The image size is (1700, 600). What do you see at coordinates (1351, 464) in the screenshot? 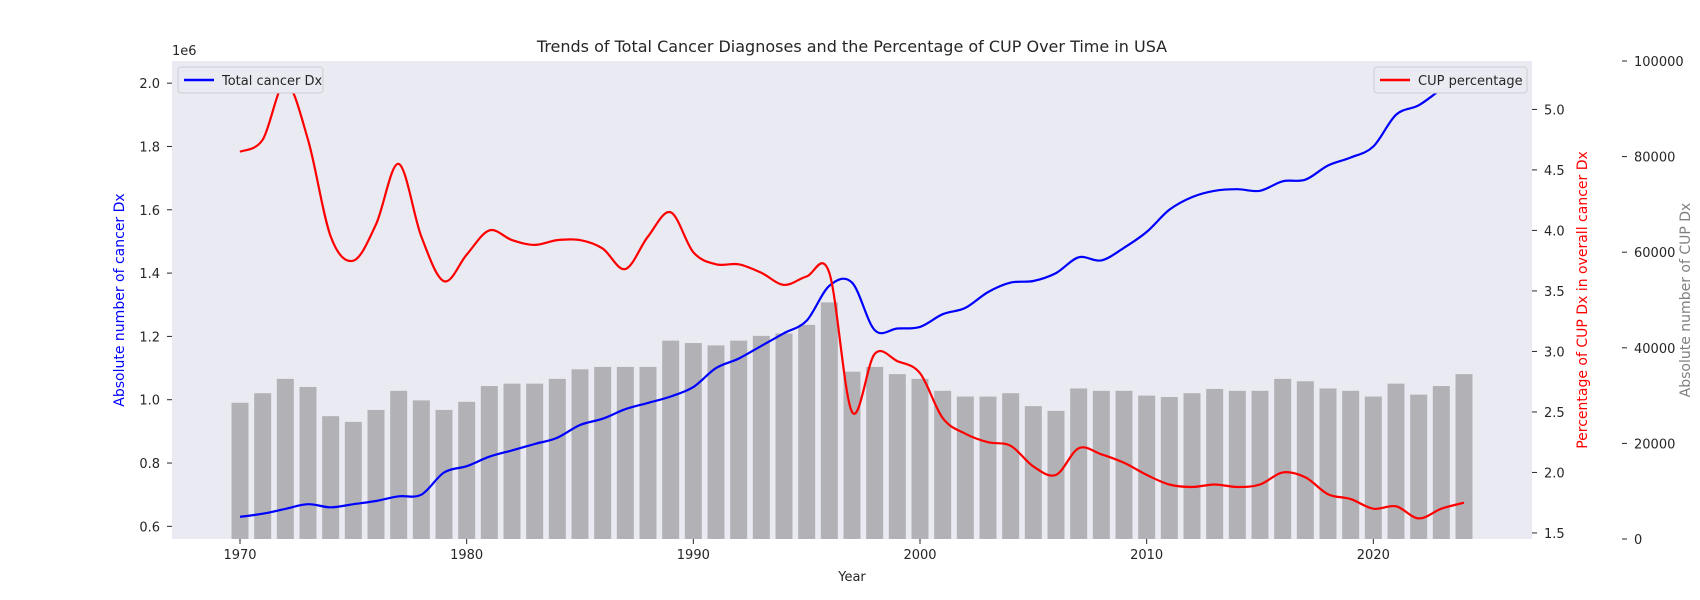
I see `bar-2019` at bounding box center [1351, 464].